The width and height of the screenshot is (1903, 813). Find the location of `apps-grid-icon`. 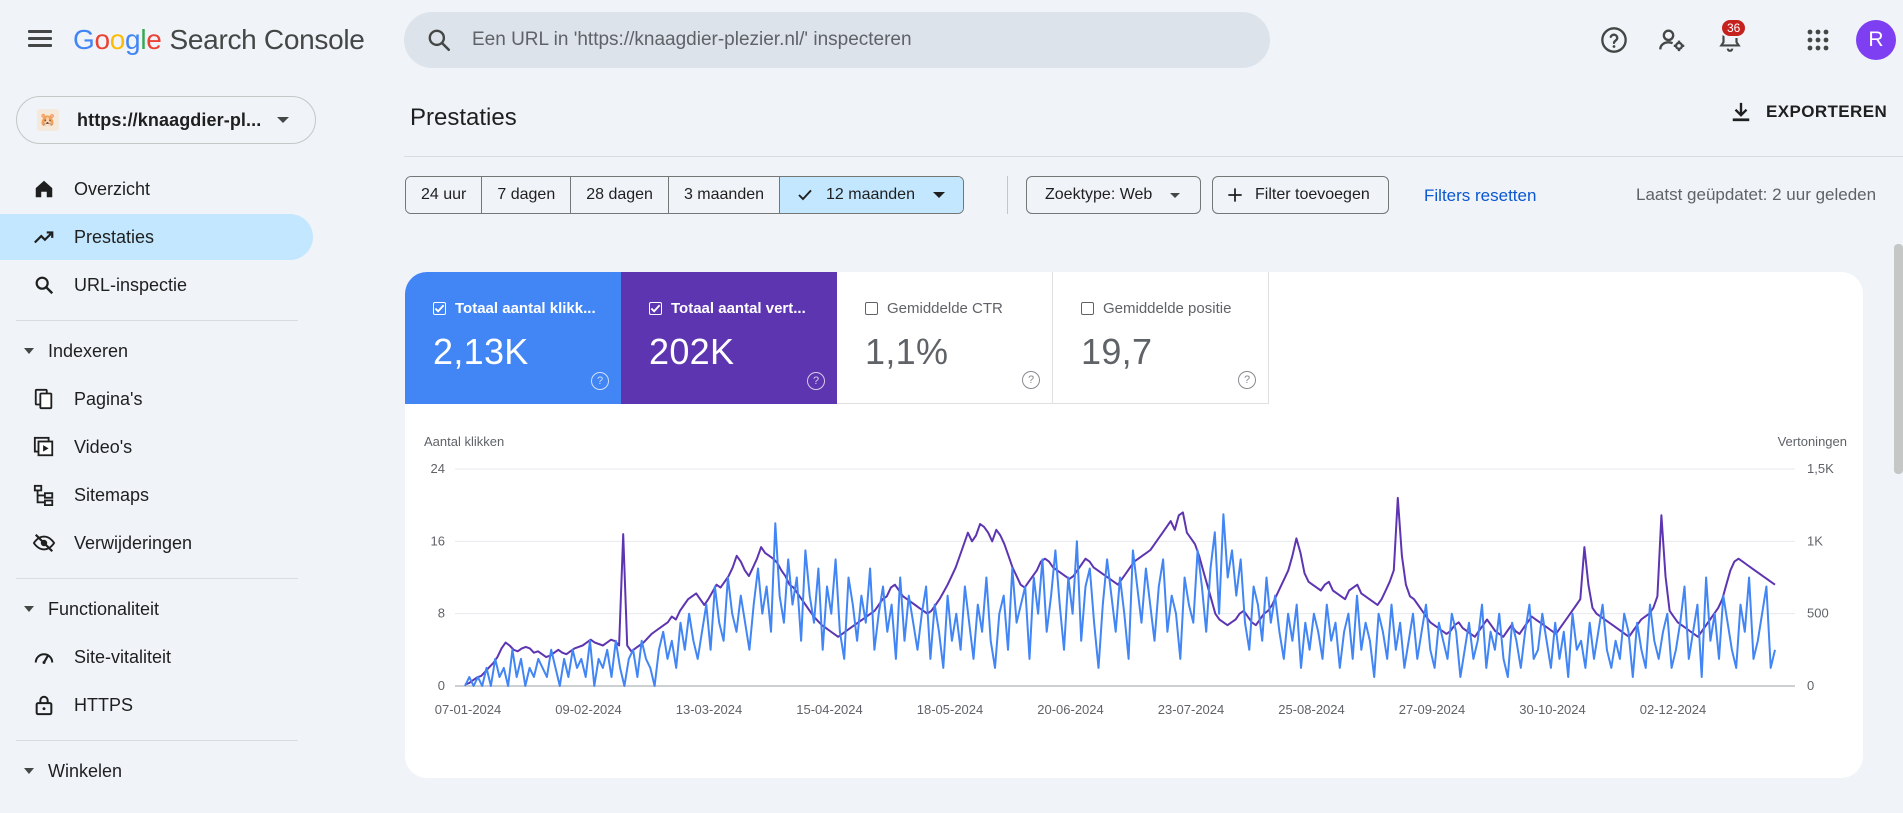

apps-grid-icon is located at coordinates (1818, 40).